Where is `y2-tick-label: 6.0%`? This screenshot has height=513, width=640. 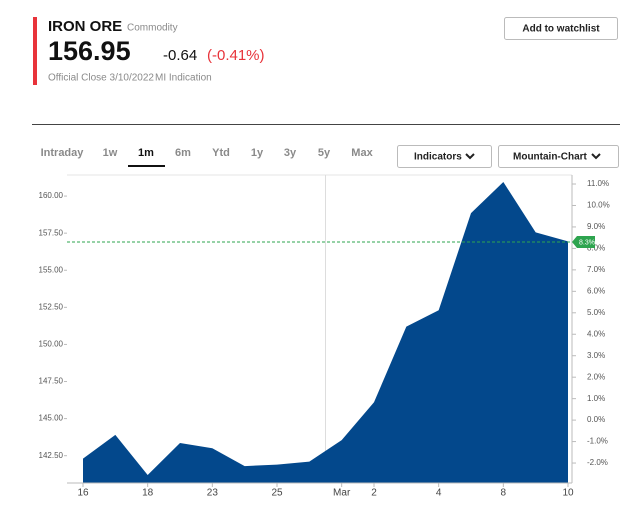
y2-tick-label: 6.0% is located at coordinates (596, 290).